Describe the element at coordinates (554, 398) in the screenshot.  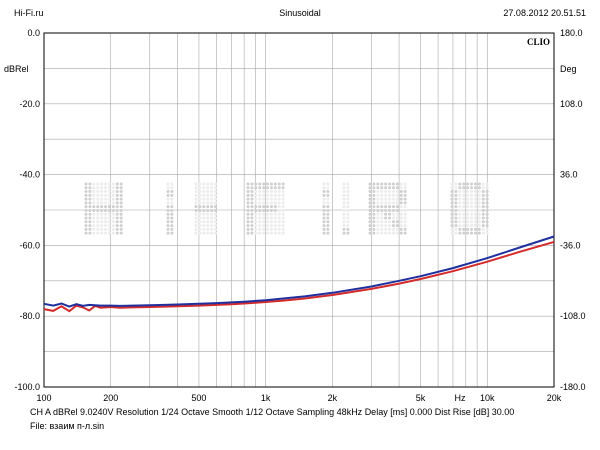
I see `x-tick-label: 20k` at that location.